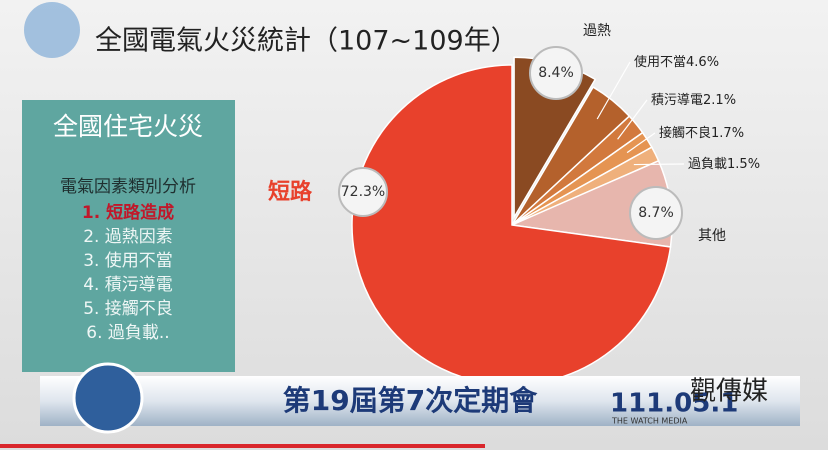 Image resolution: width=828 pixels, height=450 pixels. I want to click on panel-subtitle: 電氣因素類別分析, so click(128, 187).